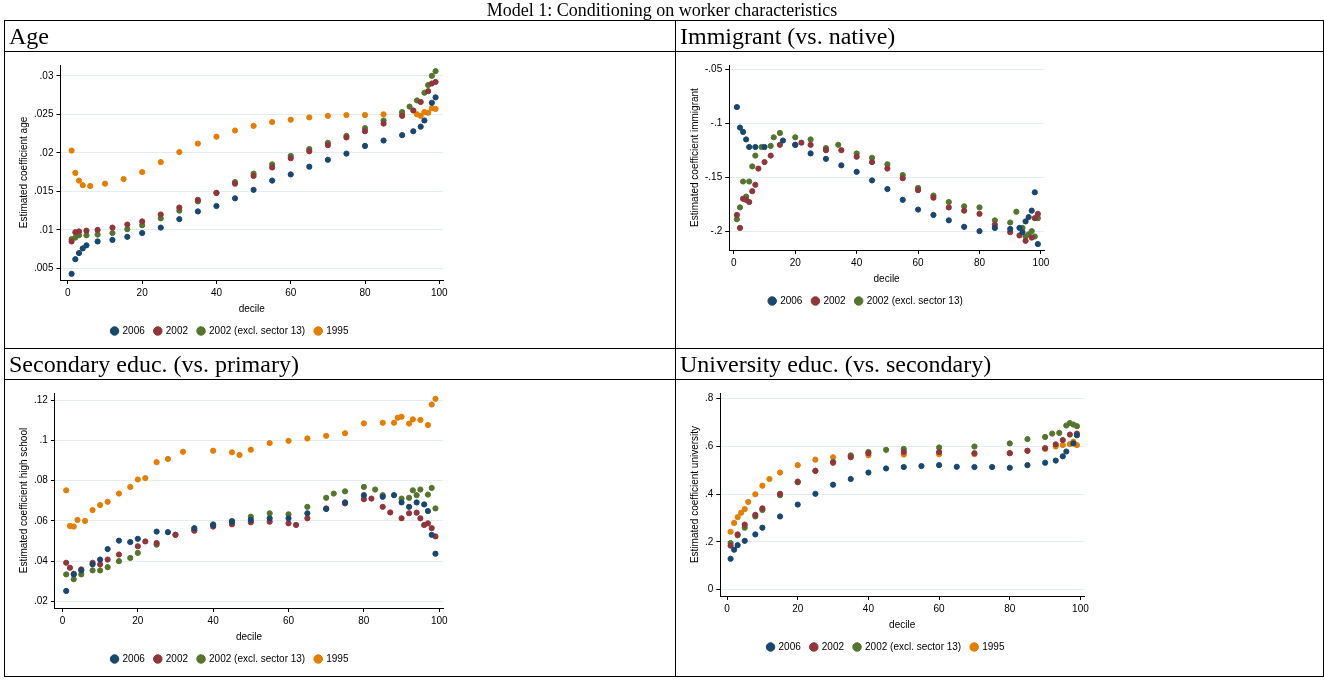 This screenshot has height=684, width=1324. What do you see at coordinates (714, 176) in the screenshot?
I see `y-tick-label: -.15` at bounding box center [714, 176].